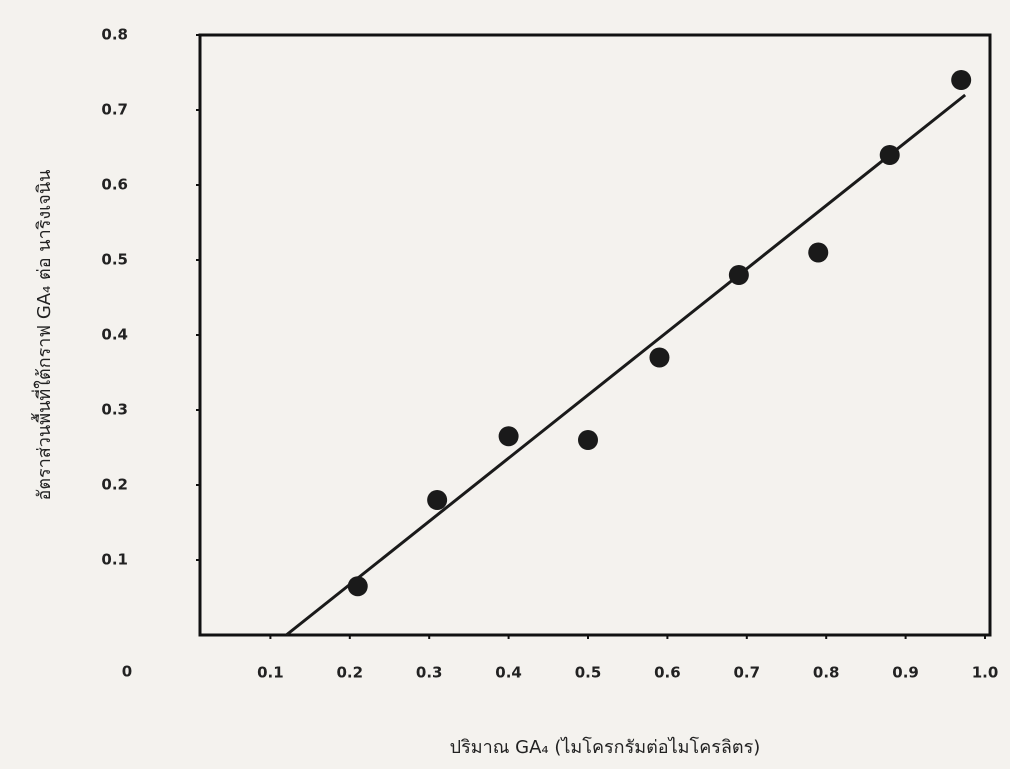 This screenshot has width=1010, height=769. I want to click on y-tick-label: 0.5, so click(114, 260).